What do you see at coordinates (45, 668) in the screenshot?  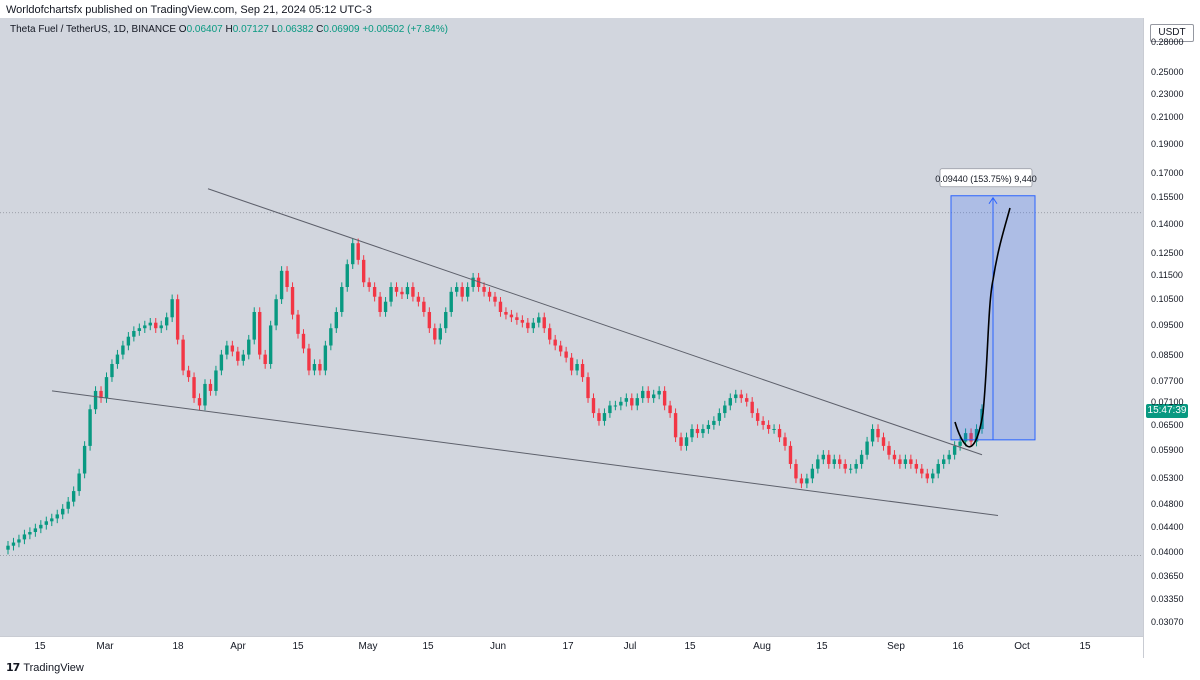 I see `tradingview-footer: 𝟭𝟳 TradingView` at bounding box center [45, 668].